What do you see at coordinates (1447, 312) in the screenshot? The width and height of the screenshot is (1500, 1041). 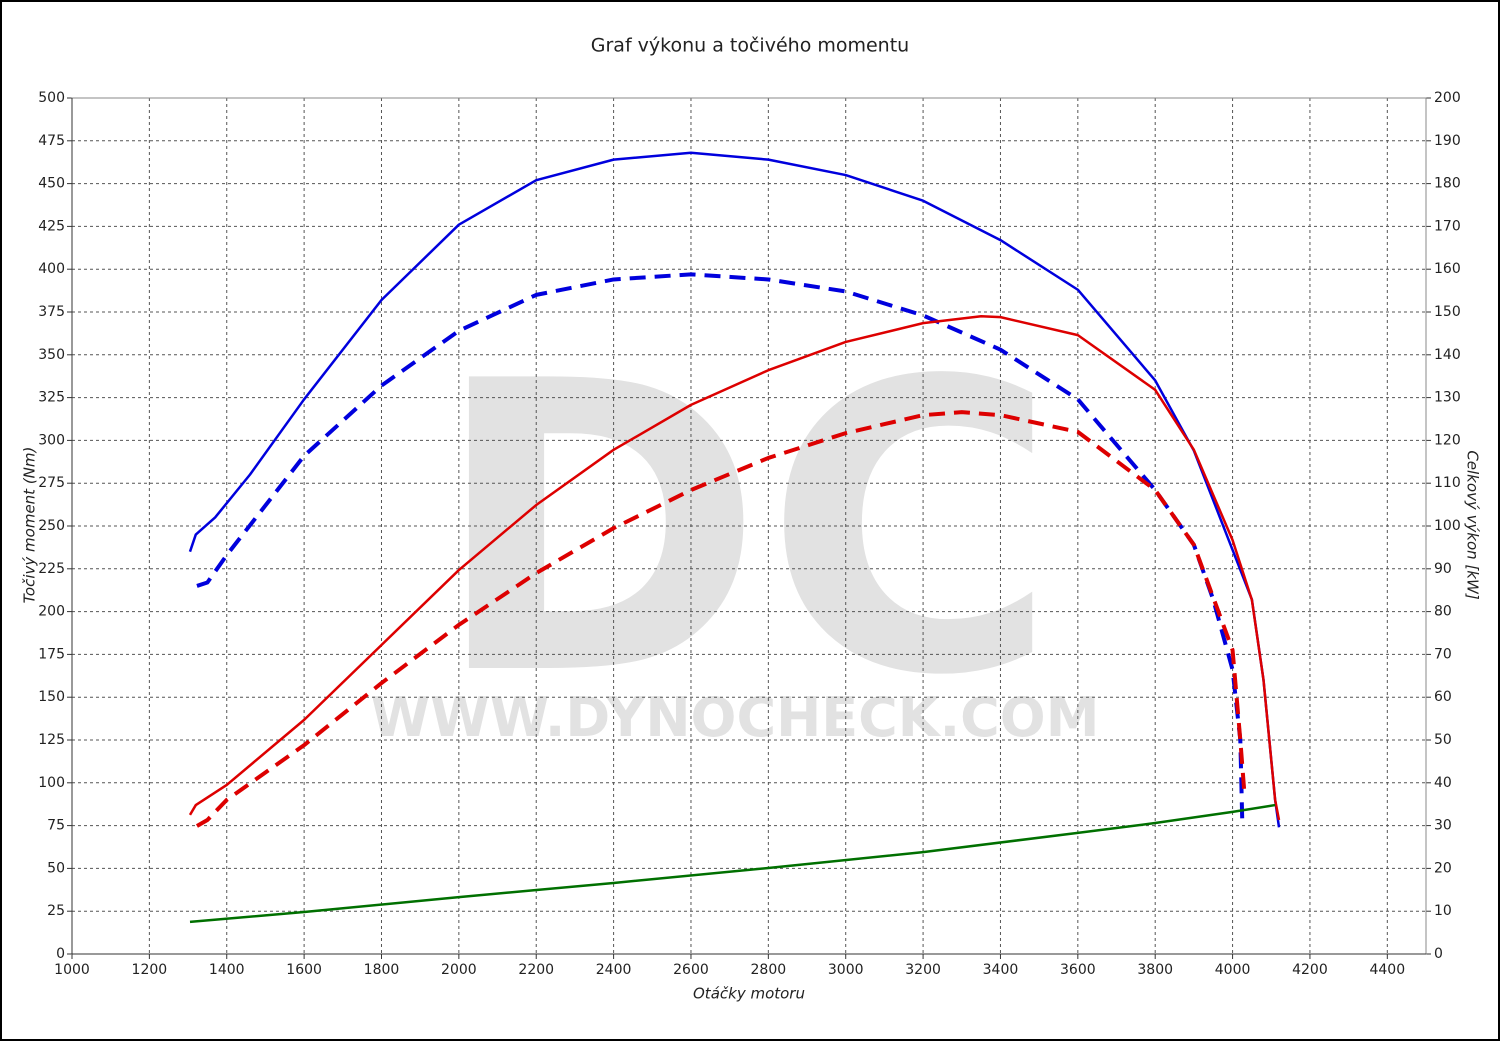 I see `y2-tick-label: 150` at bounding box center [1447, 312].